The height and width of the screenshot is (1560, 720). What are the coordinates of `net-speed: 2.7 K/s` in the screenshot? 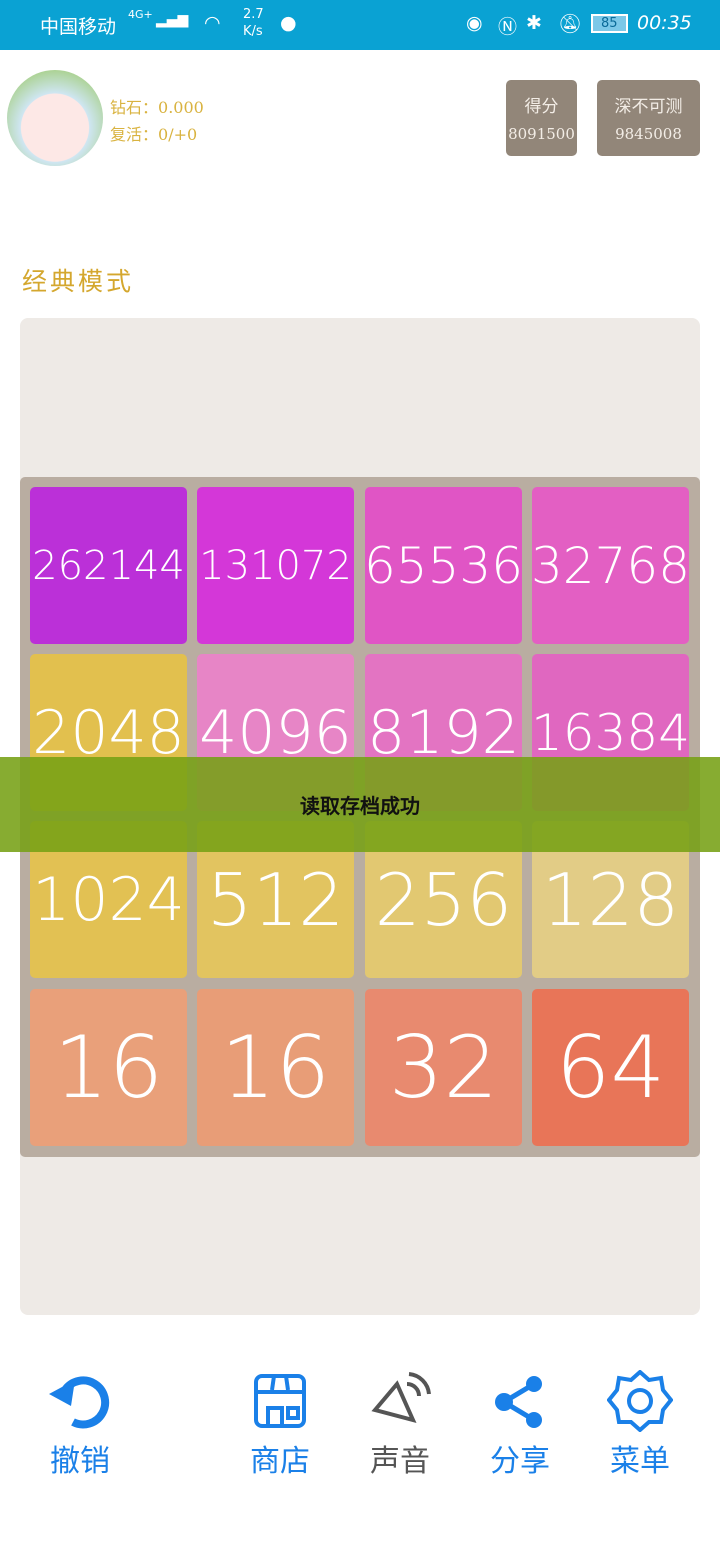 It's located at (253, 23).